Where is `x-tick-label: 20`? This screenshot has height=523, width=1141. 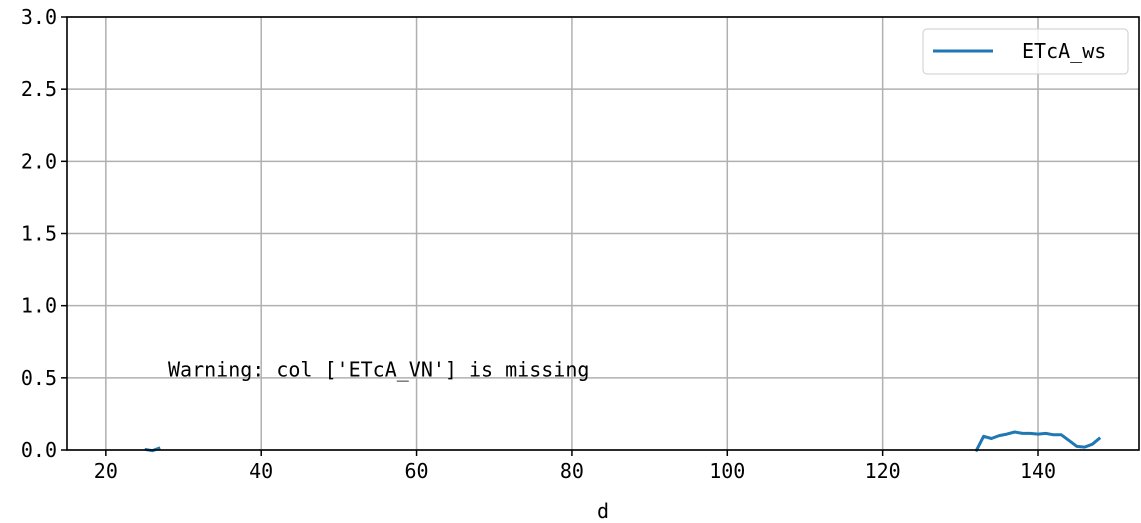
x-tick-label: 20 is located at coordinates (106, 471).